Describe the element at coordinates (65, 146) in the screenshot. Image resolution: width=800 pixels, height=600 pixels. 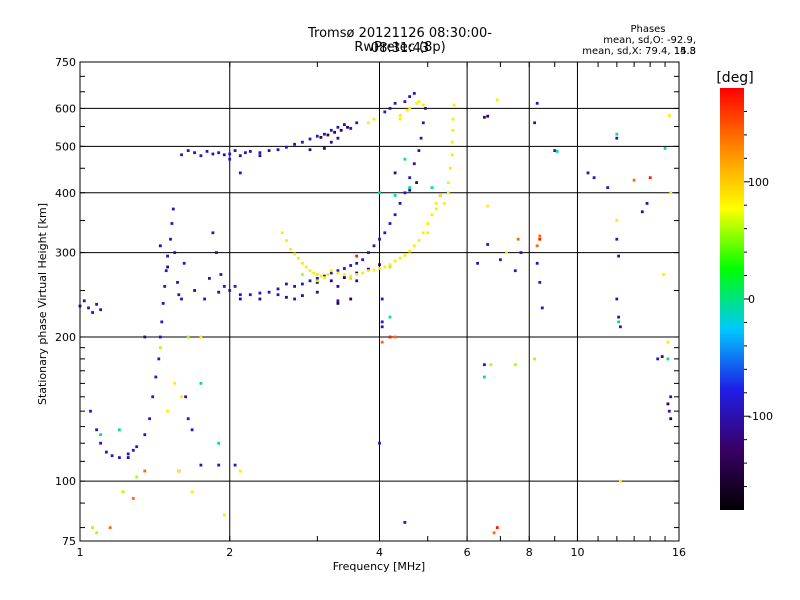
I see `y-tick-label: 500` at that location.